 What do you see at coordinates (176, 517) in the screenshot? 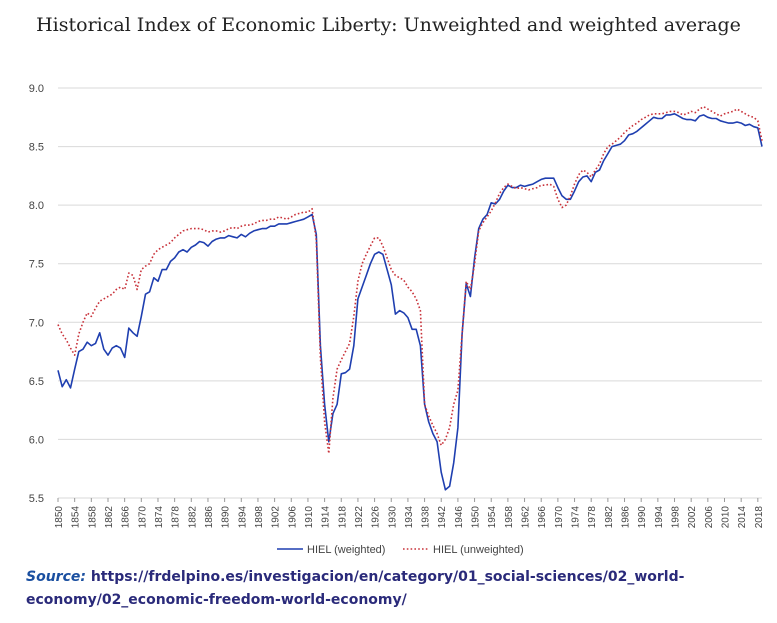
I see `x-tick-label: 1878` at bounding box center [176, 517].